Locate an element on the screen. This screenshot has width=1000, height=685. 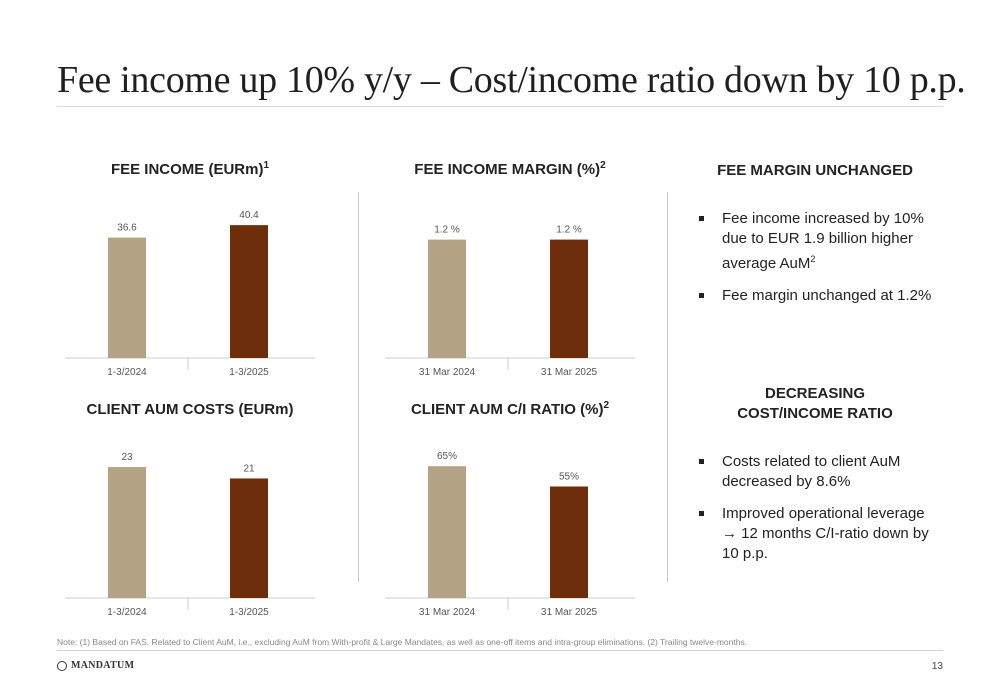
chart-fee-income-plot: 36.6 1-3/2024 40.4 1-3/2025 is located at coordinates (190, 294).